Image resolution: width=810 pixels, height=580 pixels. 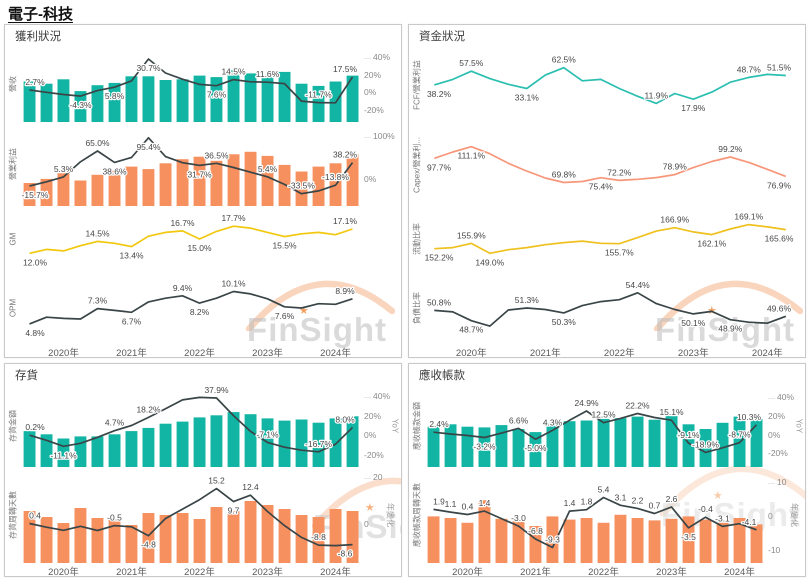 I want to click on svg-text: 2.7%, so click(x=35, y=82).